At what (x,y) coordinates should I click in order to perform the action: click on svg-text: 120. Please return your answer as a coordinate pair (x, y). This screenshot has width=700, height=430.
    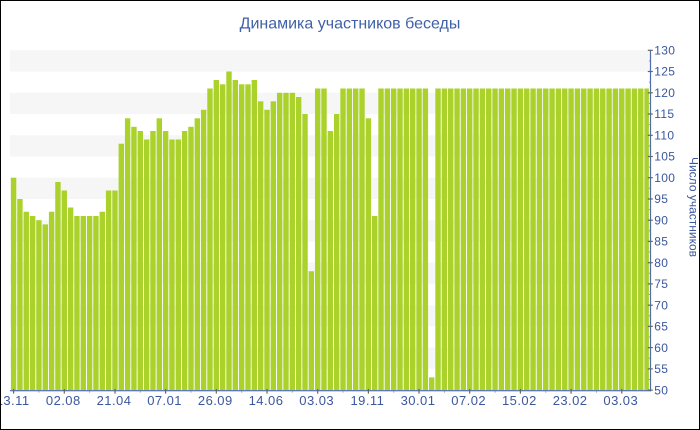
    Looking at the image, I should click on (664, 93).